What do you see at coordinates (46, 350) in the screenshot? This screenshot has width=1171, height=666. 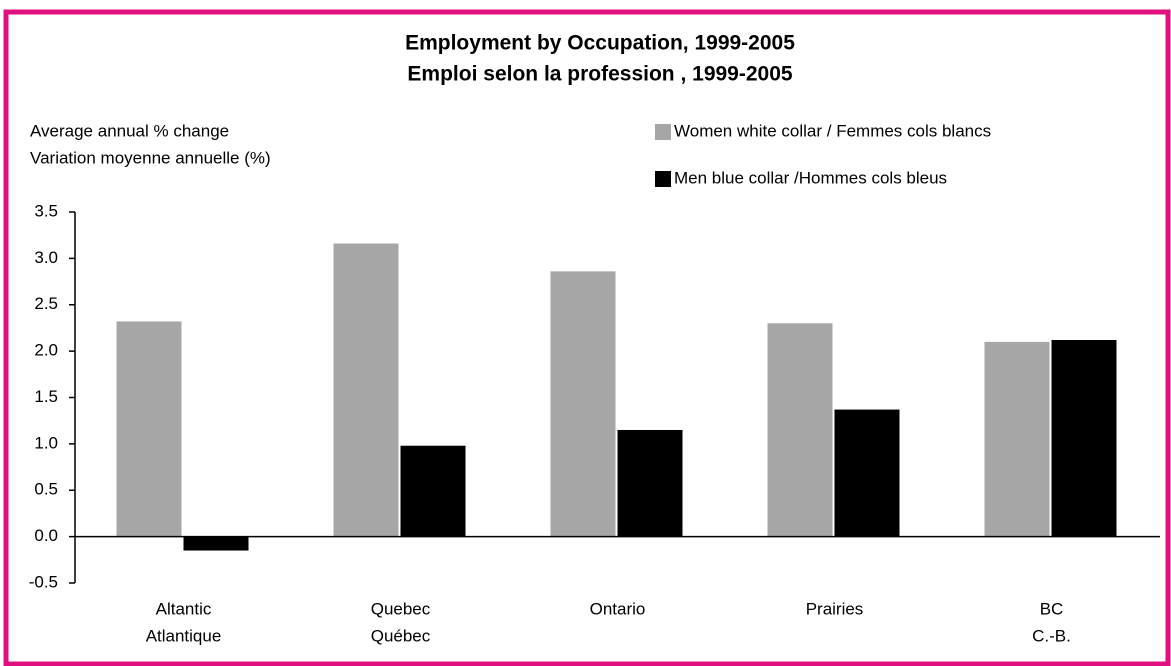 I see `y-tick-label: 2.0` at bounding box center [46, 350].